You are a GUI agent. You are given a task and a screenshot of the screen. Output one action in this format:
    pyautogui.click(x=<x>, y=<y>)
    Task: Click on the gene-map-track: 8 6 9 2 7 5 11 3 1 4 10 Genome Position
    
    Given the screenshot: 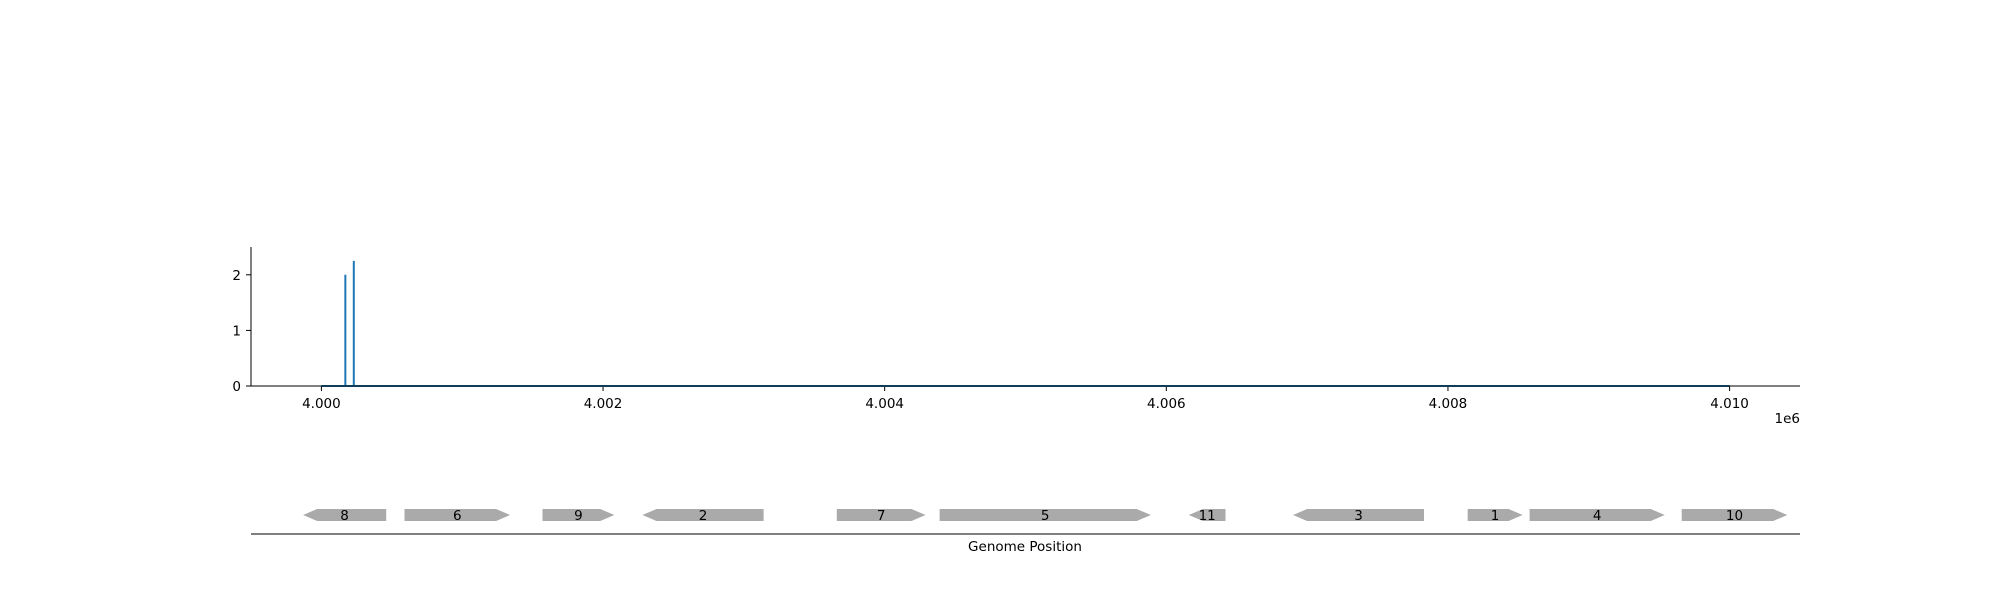 What is the action you would take?
    pyautogui.click(x=1025, y=531)
    